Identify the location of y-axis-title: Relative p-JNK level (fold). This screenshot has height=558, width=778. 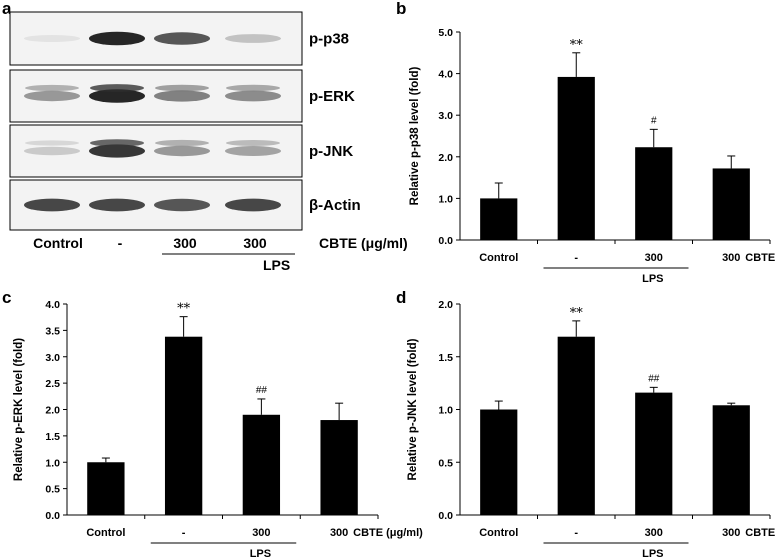
(413, 409).